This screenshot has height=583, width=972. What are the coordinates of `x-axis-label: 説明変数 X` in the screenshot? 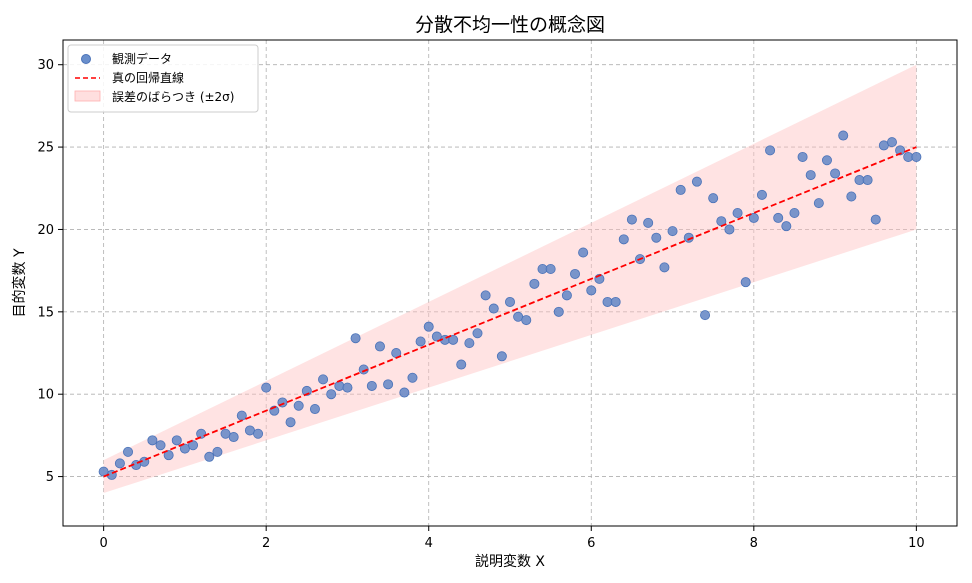 It's located at (510, 561).